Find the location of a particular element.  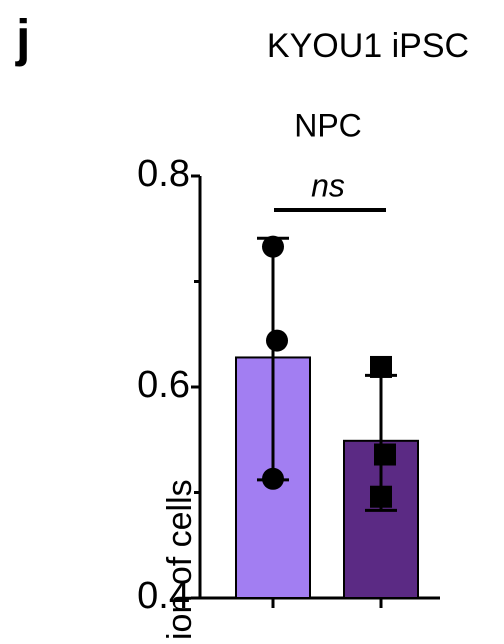

subtitle: NPC is located at coordinates (328, 125).